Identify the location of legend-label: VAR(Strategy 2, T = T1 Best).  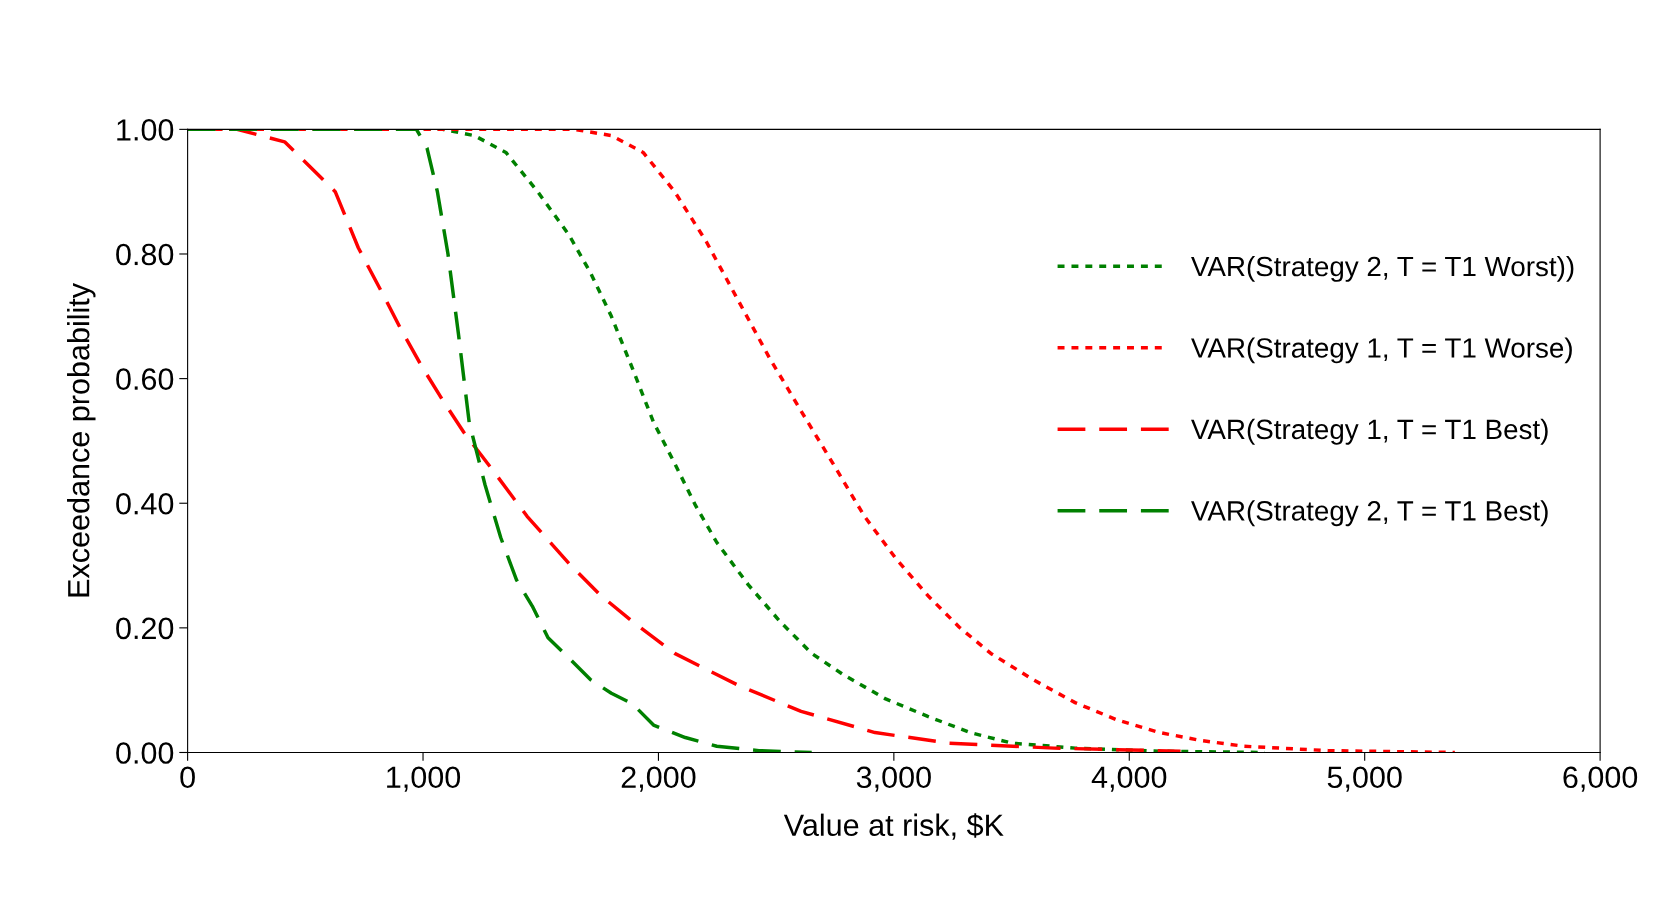
(1369, 513).